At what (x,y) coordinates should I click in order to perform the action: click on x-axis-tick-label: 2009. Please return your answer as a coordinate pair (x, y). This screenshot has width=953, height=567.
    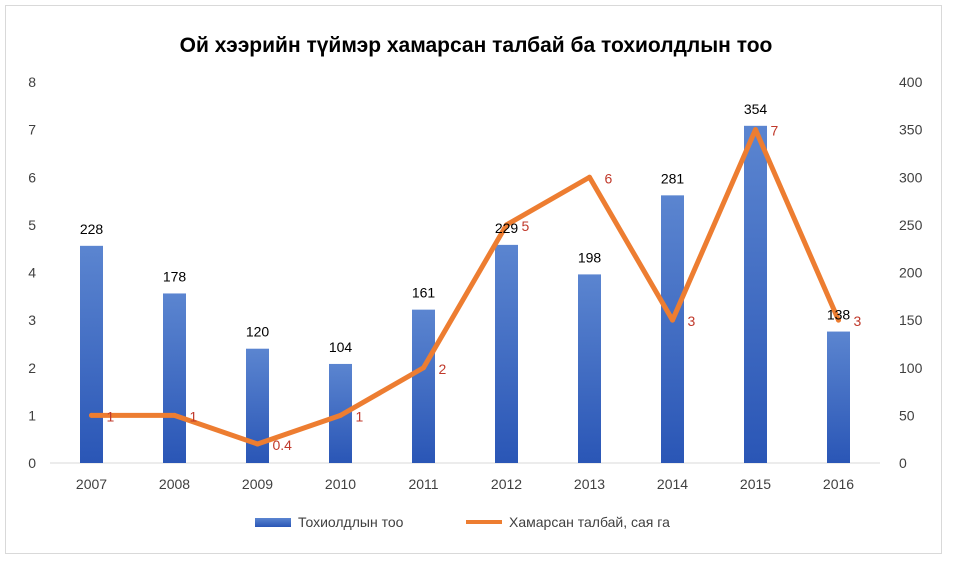
    Looking at the image, I should click on (257, 484).